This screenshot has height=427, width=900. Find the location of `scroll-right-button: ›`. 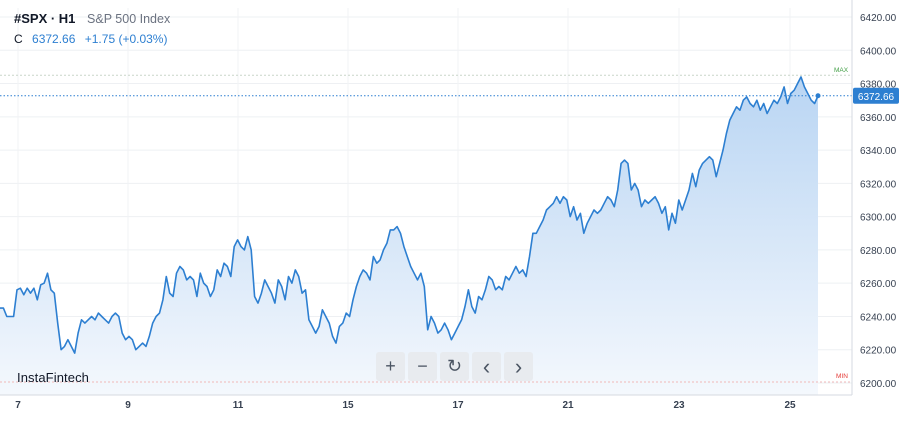

scroll-right-button: › is located at coordinates (518, 366).